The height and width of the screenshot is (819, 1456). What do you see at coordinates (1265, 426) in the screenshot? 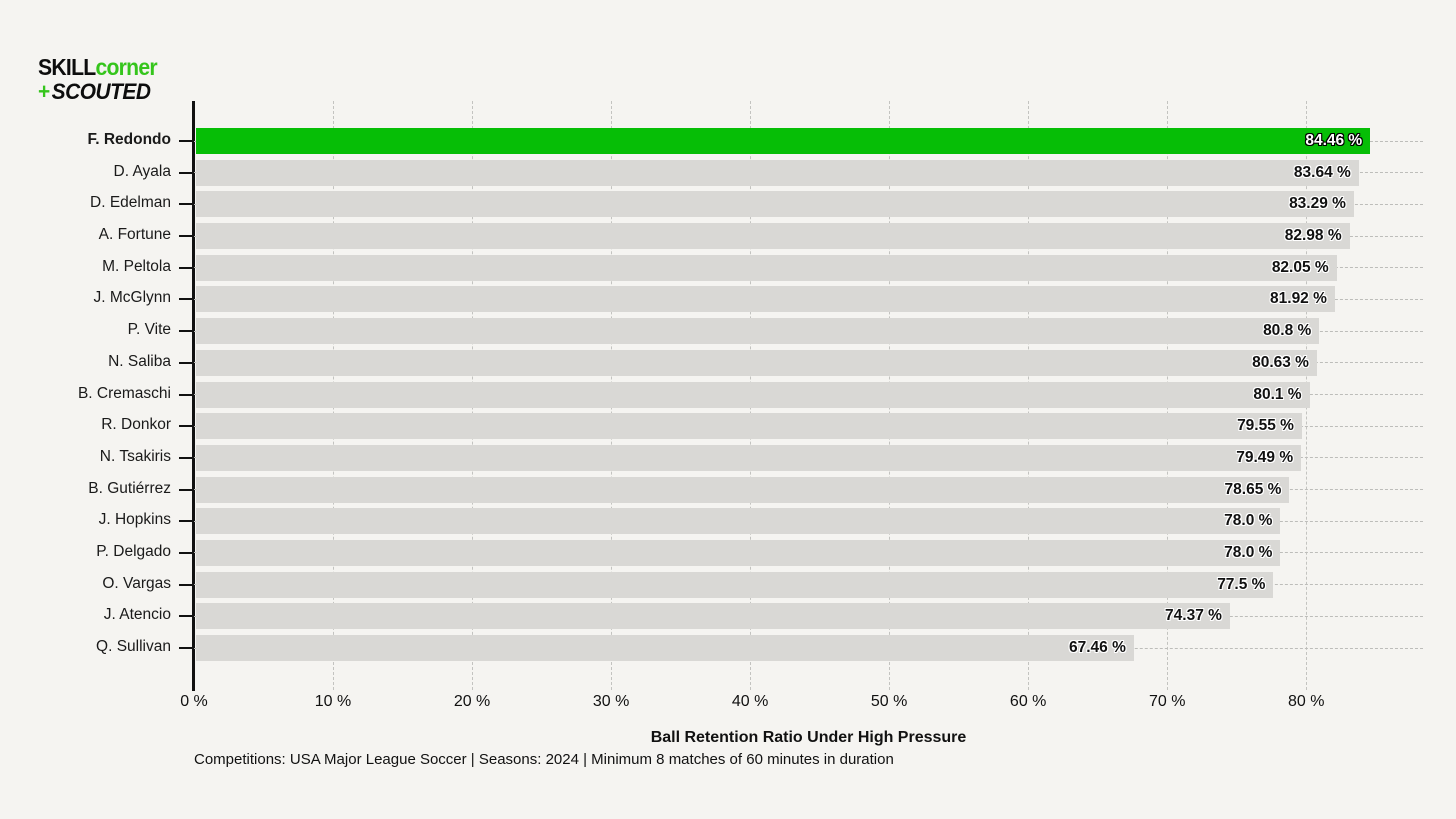
I see `bar-value-label: 79.55 %` at bounding box center [1265, 426].